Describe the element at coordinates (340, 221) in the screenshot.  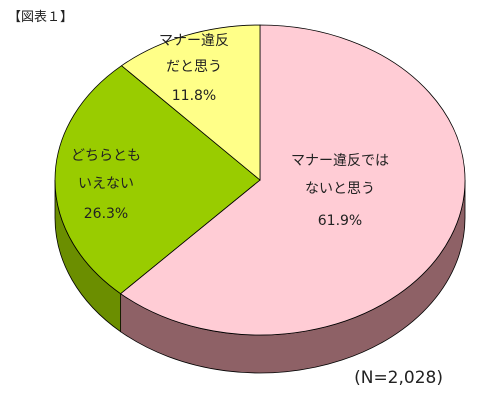
I see `slice-0-value-label: 61.9%` at that location.